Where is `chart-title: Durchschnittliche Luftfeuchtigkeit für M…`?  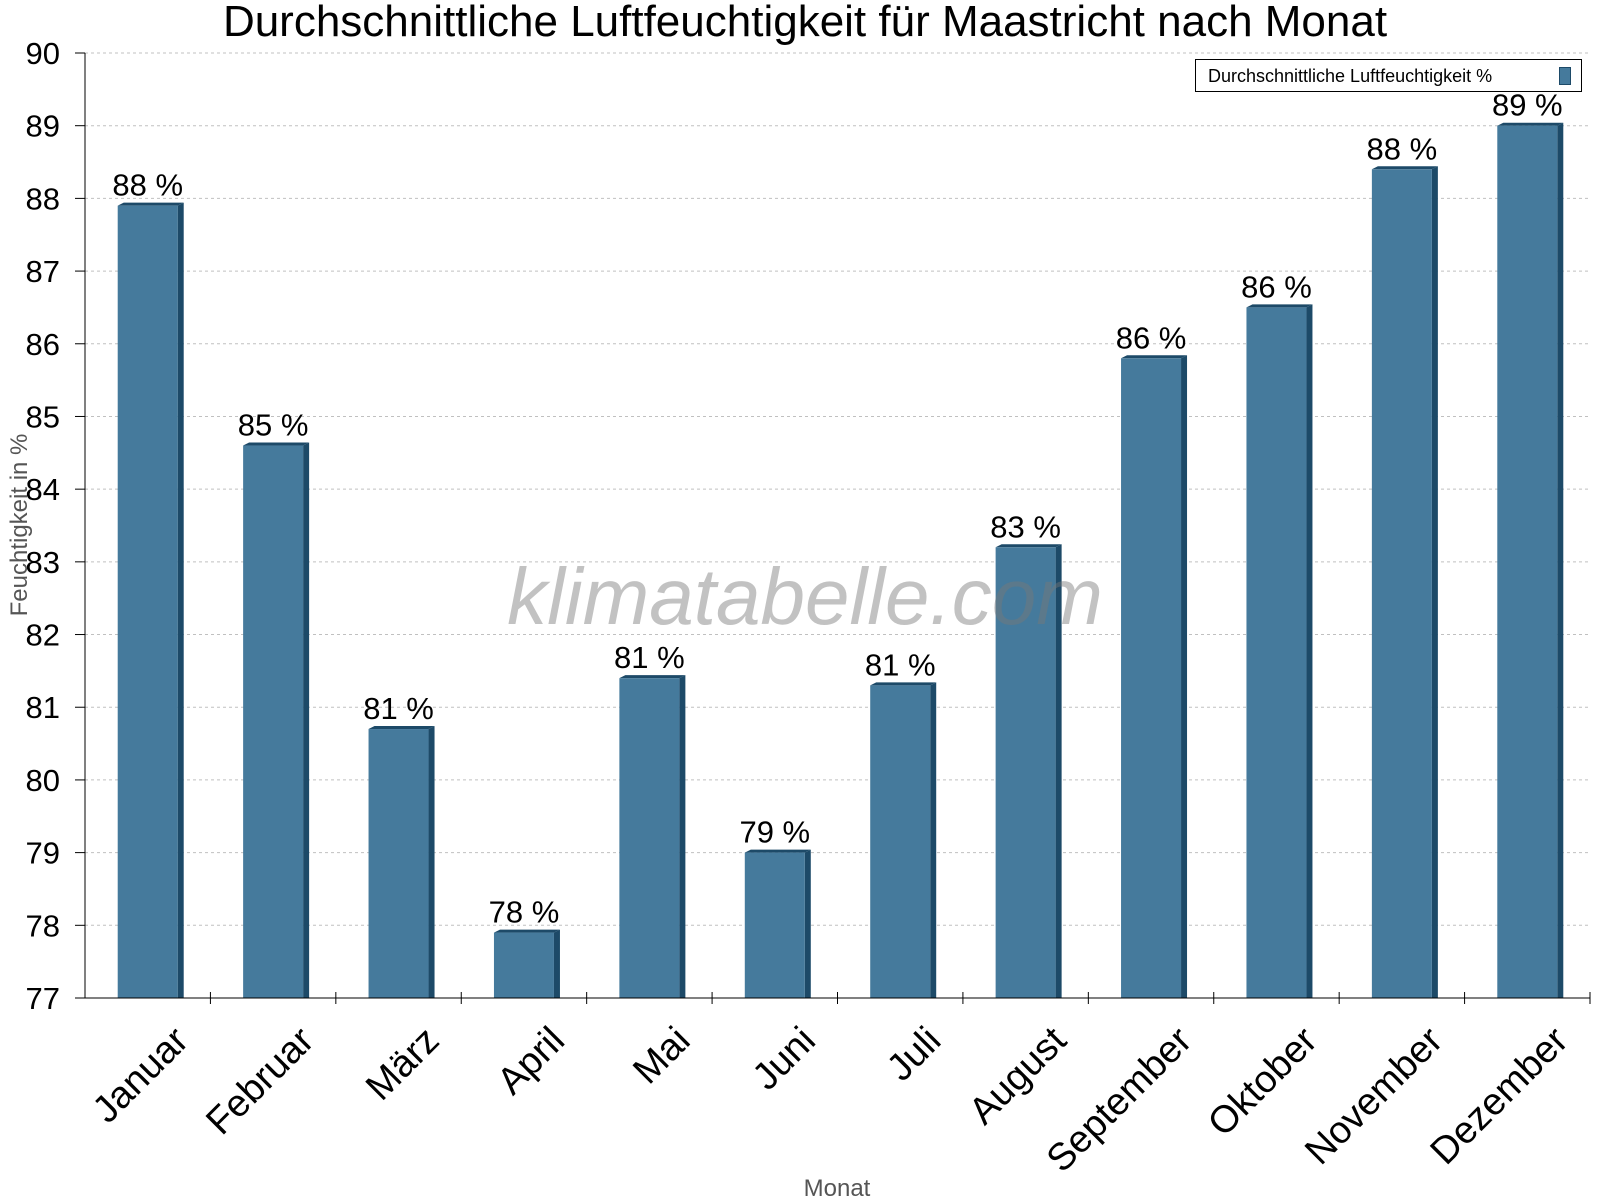 chart-title: Durchschnittliche Luftfeuchtigkeit für M… is located at coordinates (805, 23).